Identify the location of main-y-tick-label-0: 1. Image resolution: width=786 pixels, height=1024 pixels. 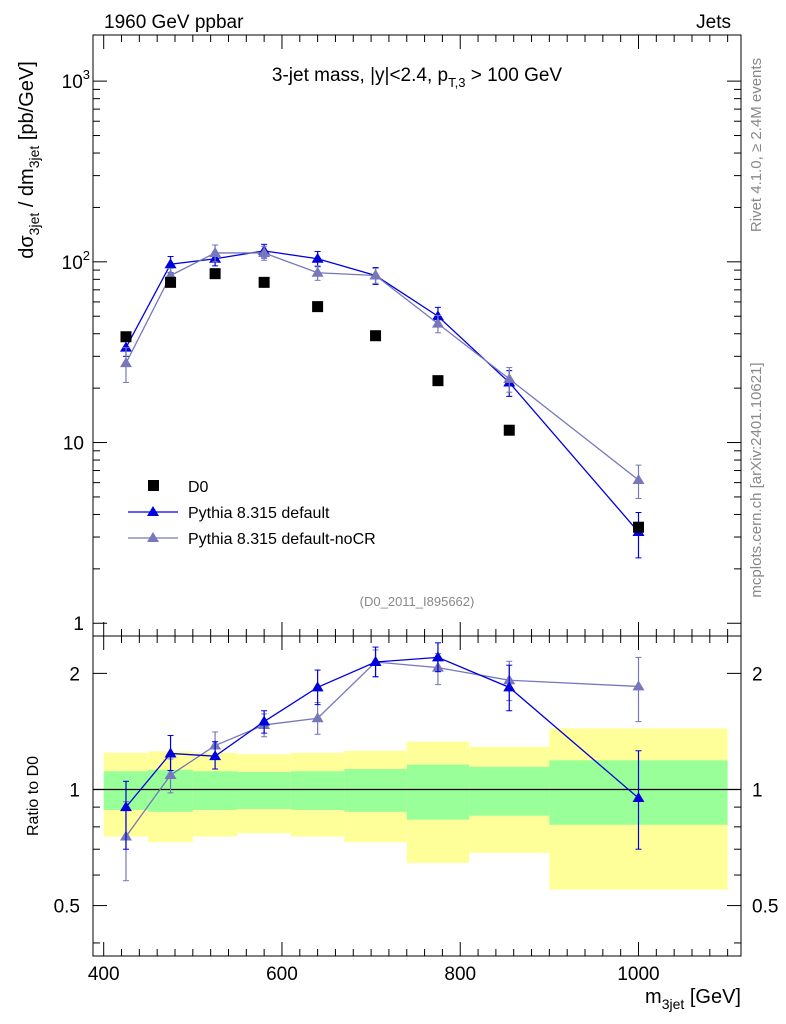
(78, 624).